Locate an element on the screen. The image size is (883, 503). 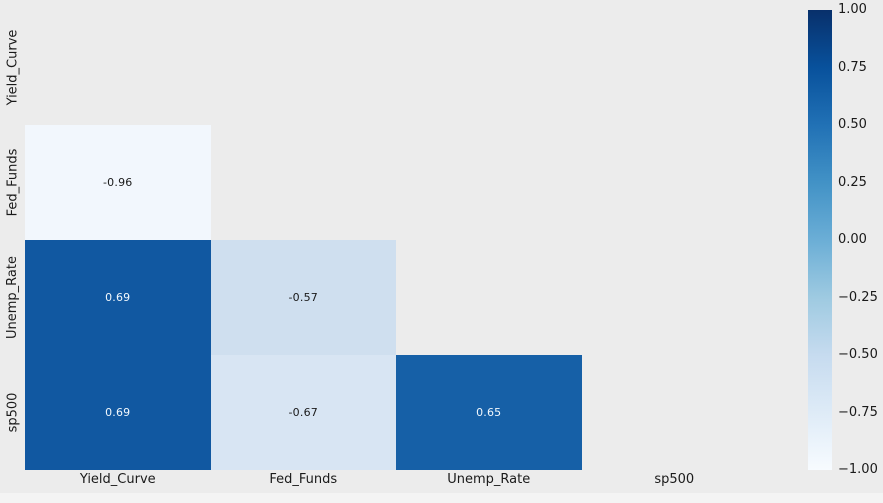
cell-annotation: -0.96 is located at coordinates (118, 182).